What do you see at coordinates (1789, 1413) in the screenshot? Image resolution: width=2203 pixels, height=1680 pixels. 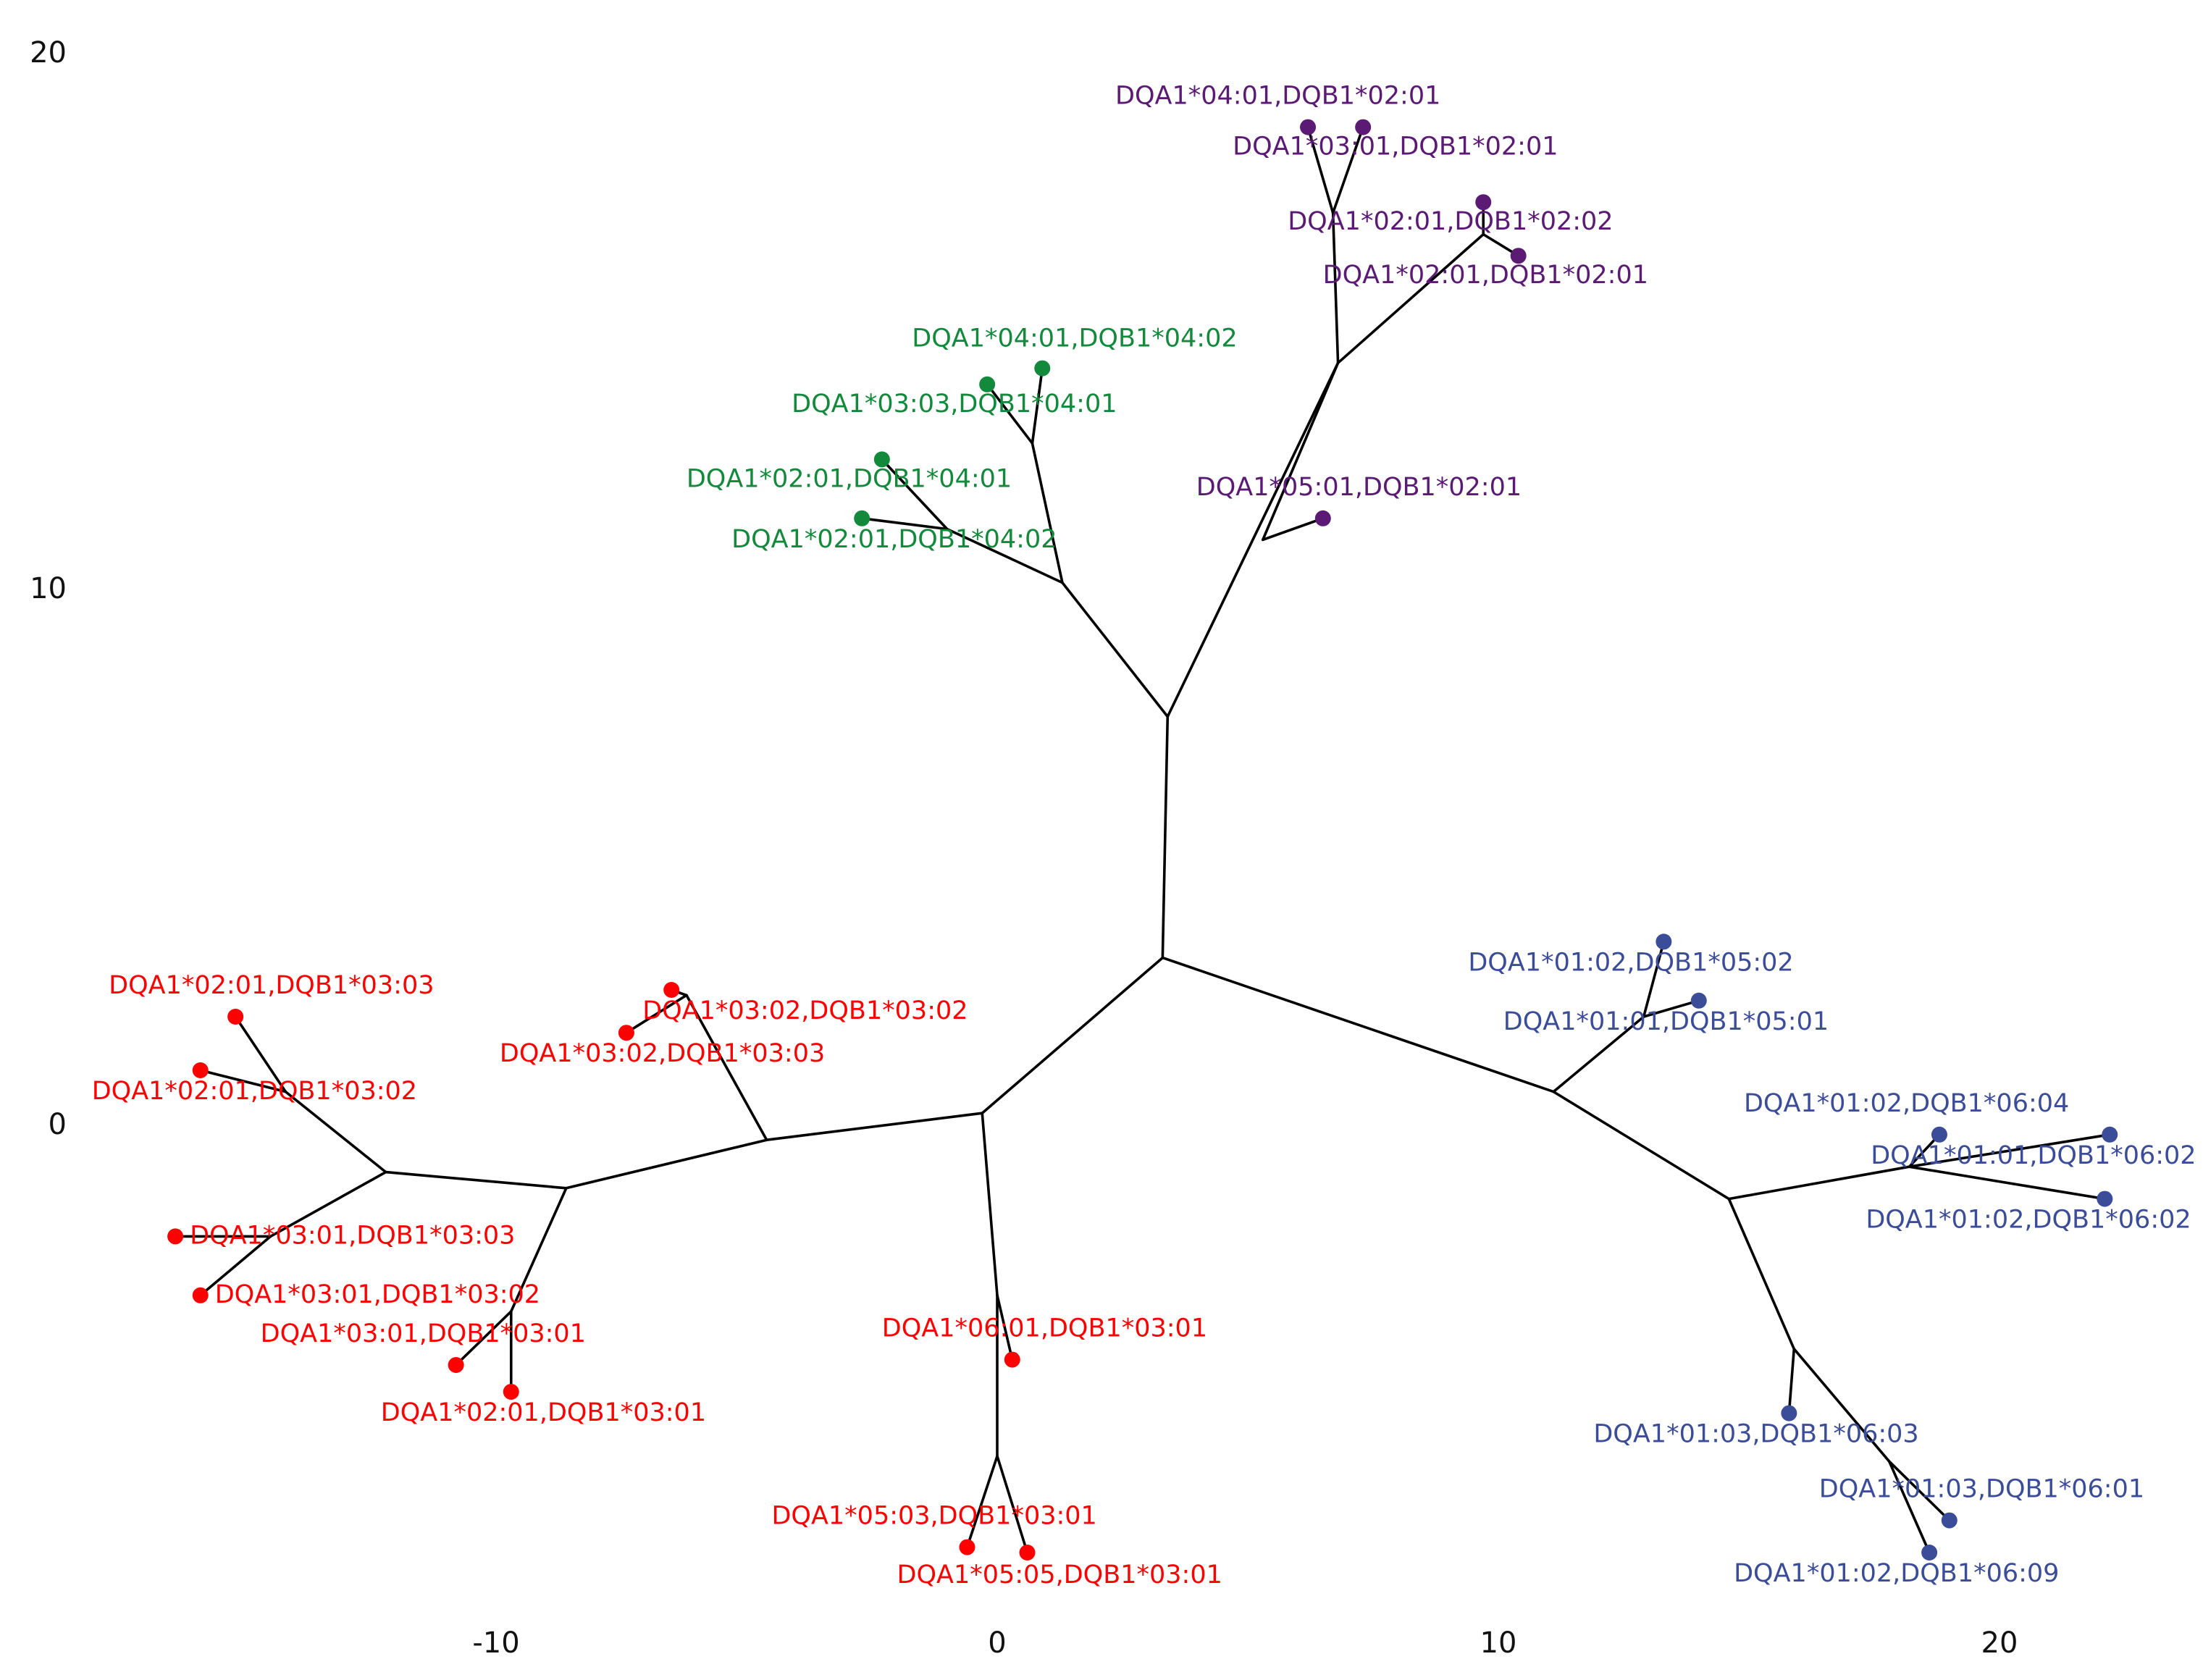 I see `tip-point-L26` at bounding box center [1789, 1413].